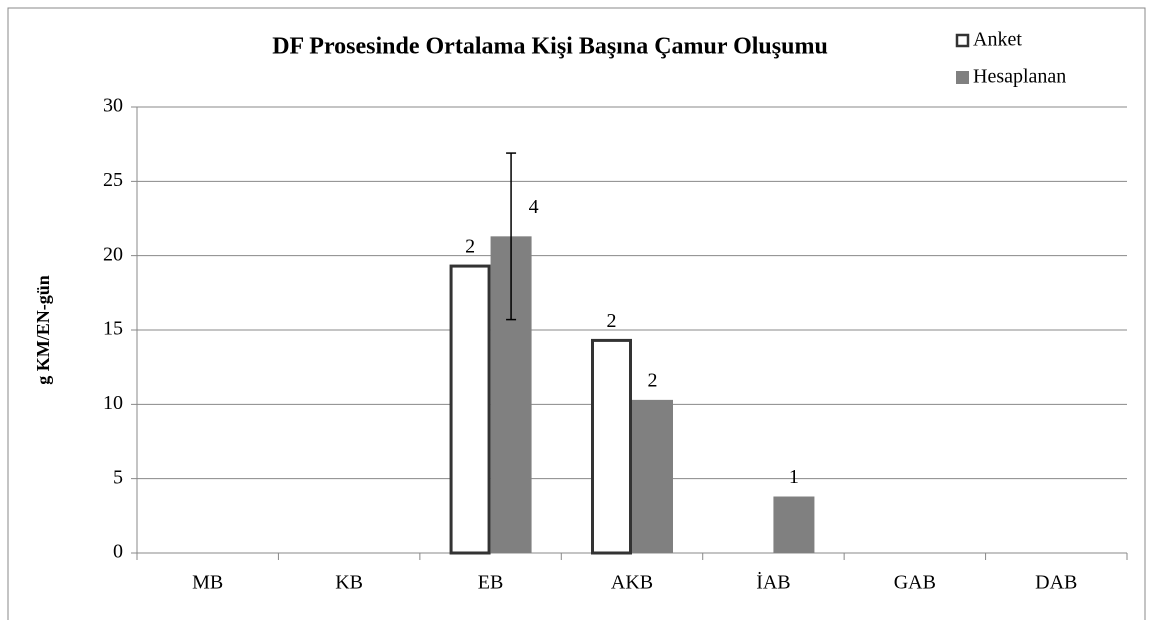  What do you see at coordinates (118, 552) in the screenshot?
I see `y-tick-label: 0` at bounding box center [118, 552].